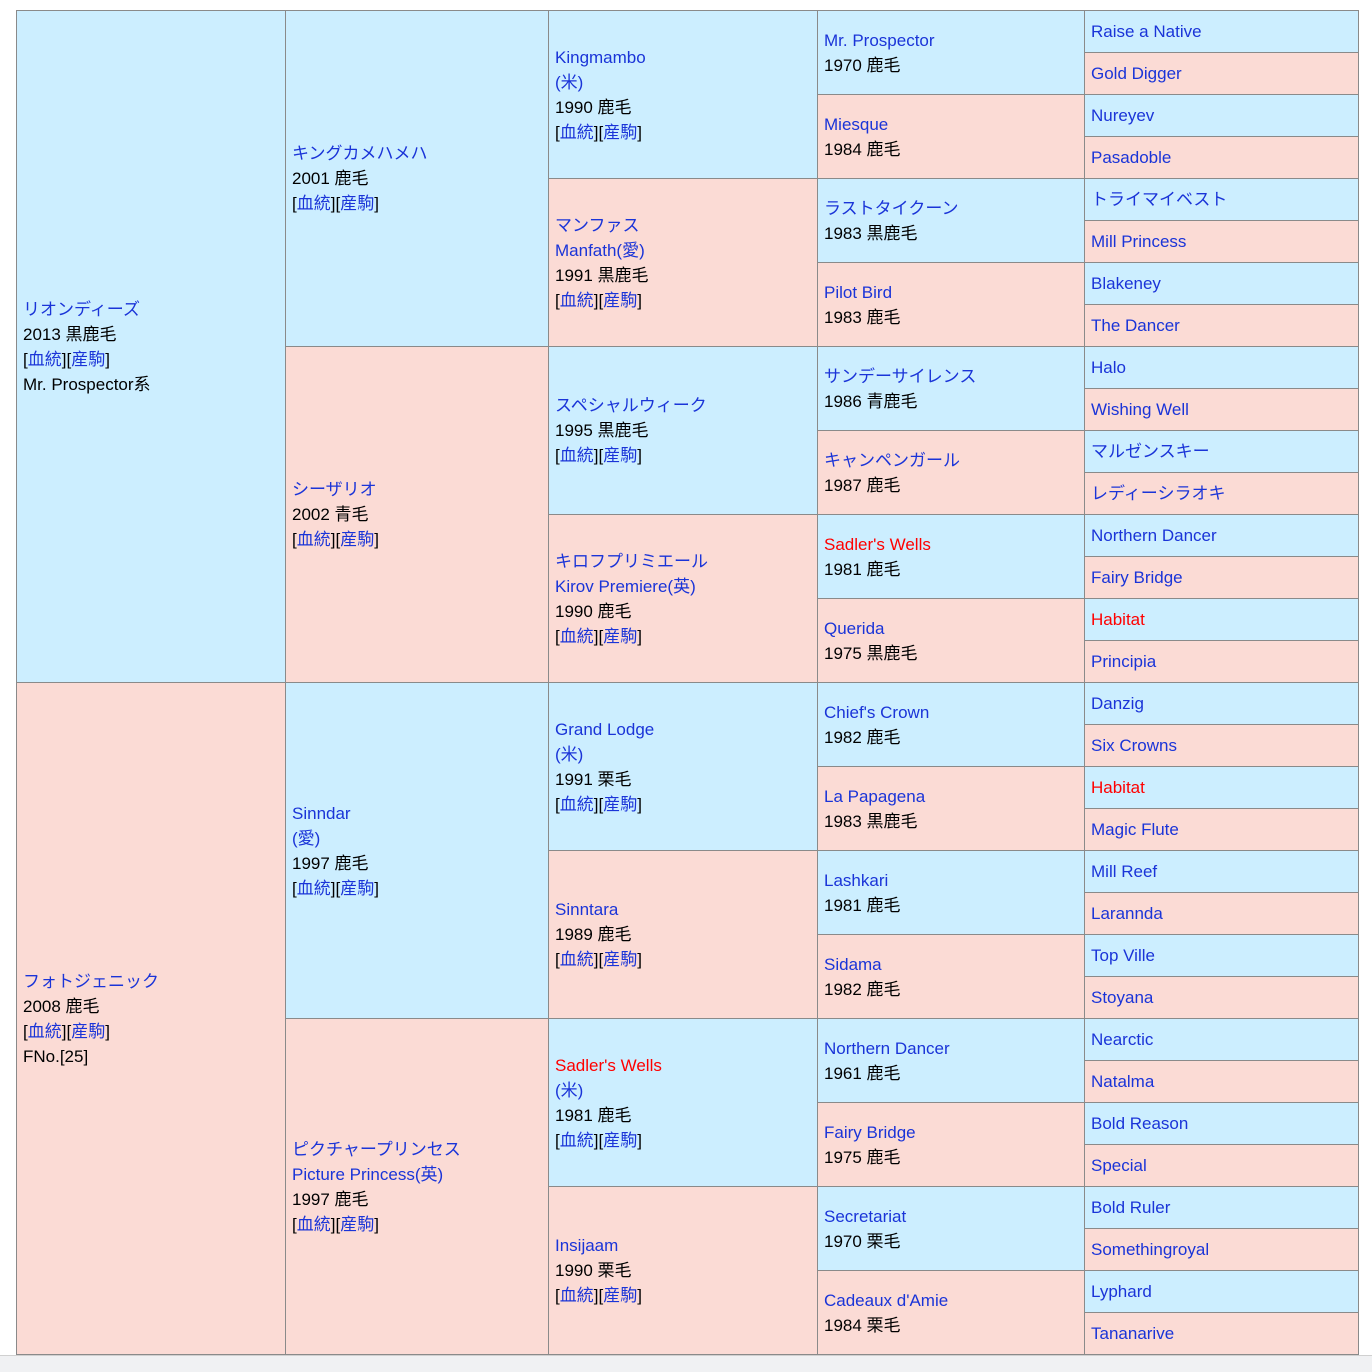 This screenshot has height=1372, width=1372. I want to click on horse-link: Secretariat, so click(865, 1216).